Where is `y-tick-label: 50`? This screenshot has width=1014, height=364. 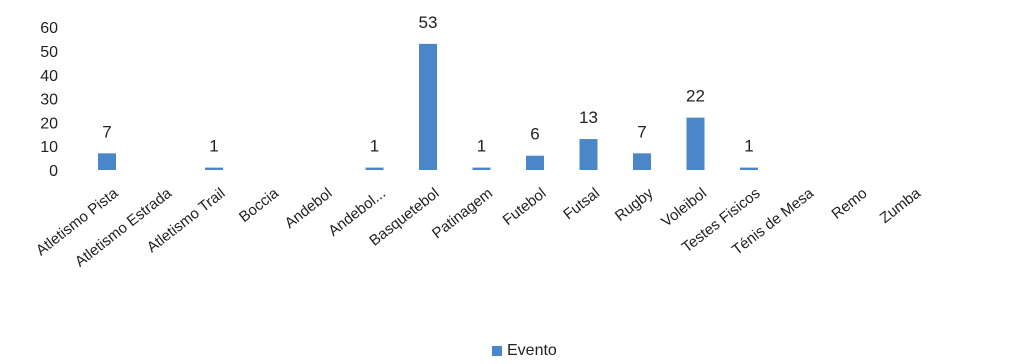
y-tick-label: 50 is located at coordinates (49, 52).